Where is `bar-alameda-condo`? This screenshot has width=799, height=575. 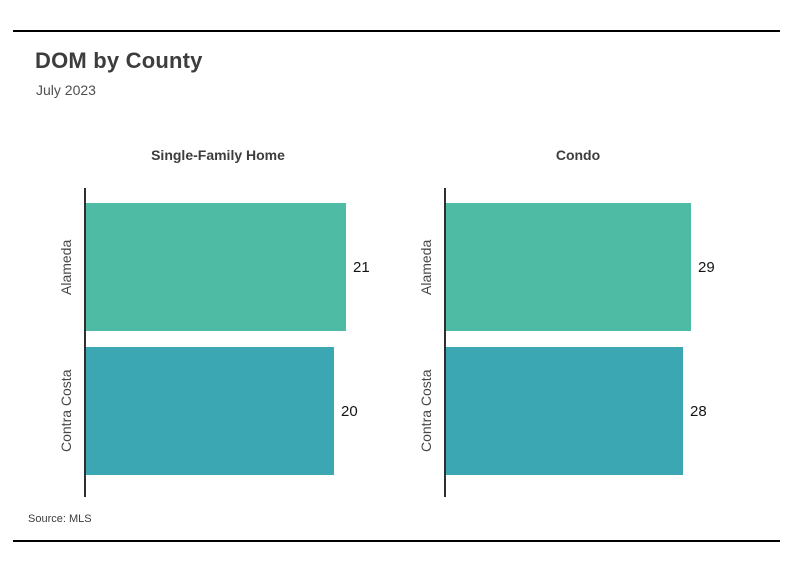 bar-alameda-condo is located at coordinates (568, 267).